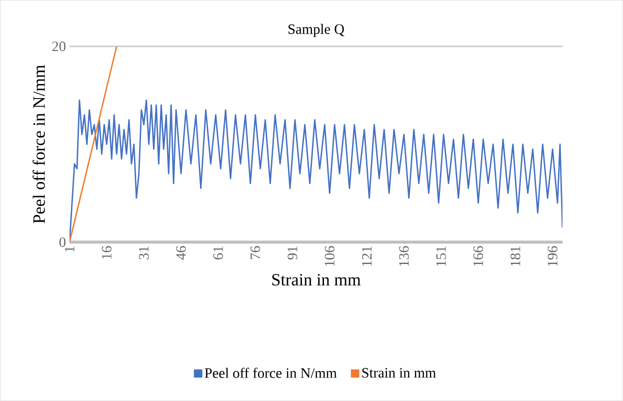 The height and width of the screenshot is (401, 623). Describe the element at coordinates (441, 256) in the screenshot. I see `x-tick-label: 151` at that location.